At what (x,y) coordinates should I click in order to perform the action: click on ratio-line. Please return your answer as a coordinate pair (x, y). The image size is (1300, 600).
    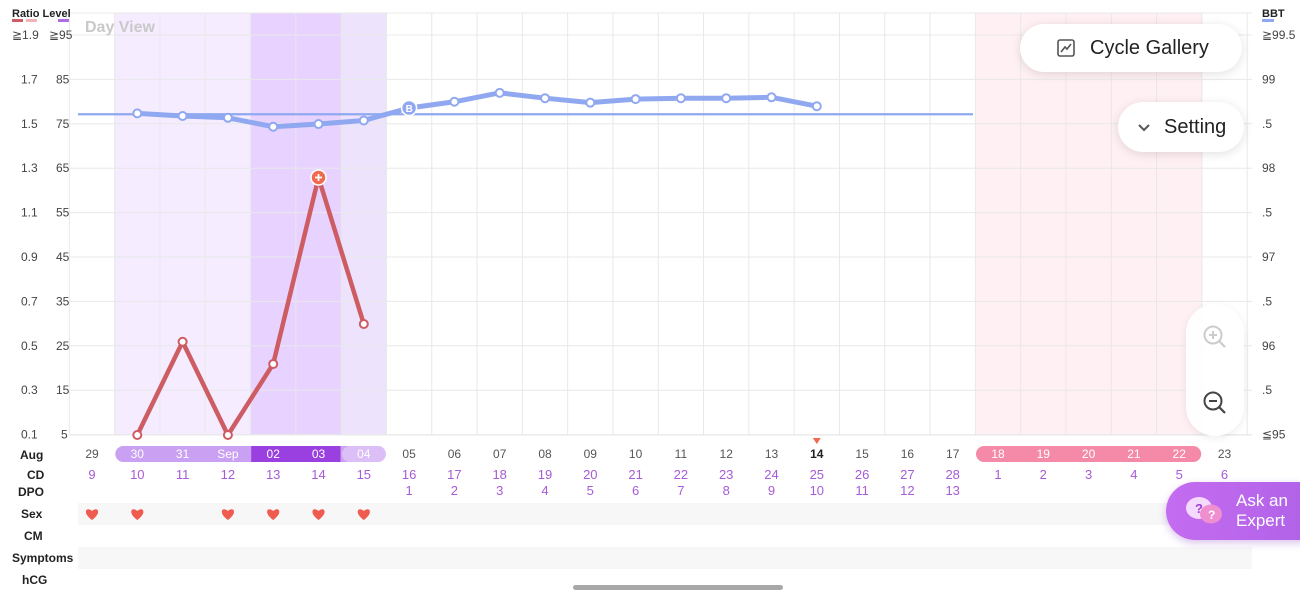
    Looking at the image, I should click on (251, 306).